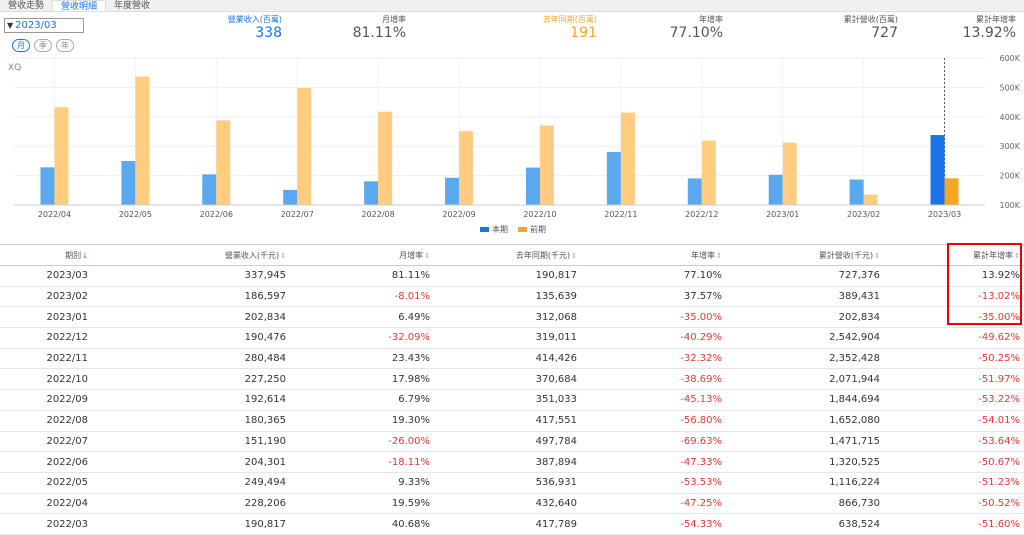  I want to click on header-cumulative: 累計營收(千元)⇕, so click(805, 255).